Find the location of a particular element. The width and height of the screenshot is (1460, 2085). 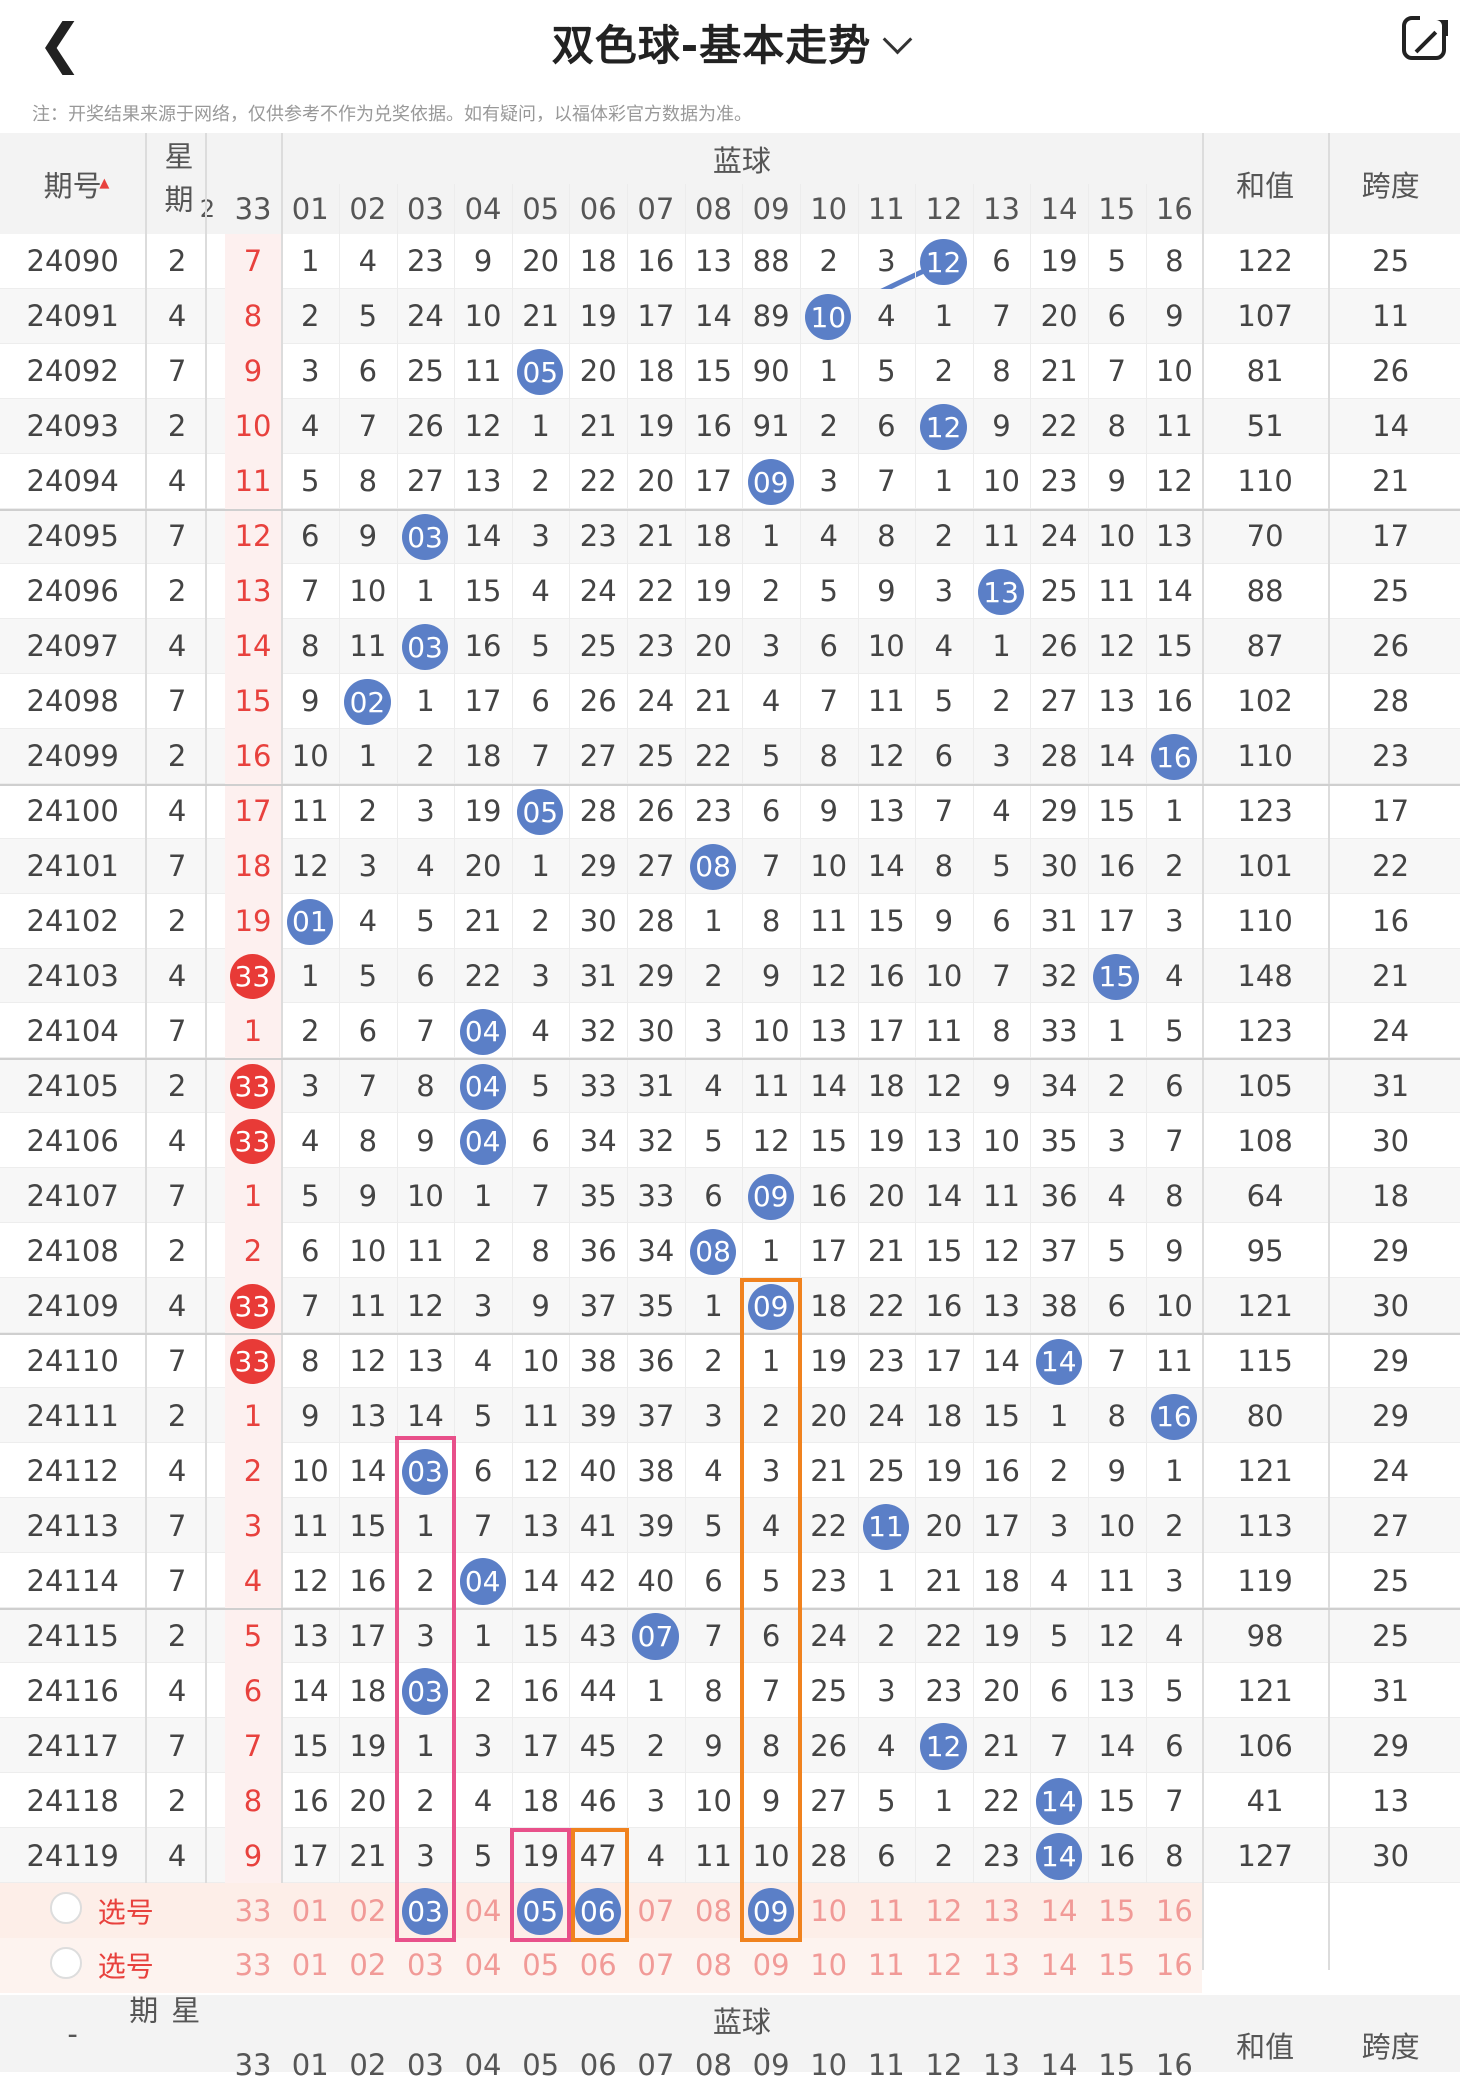

highlight-box-pink is located at coordinates (540, 1884).